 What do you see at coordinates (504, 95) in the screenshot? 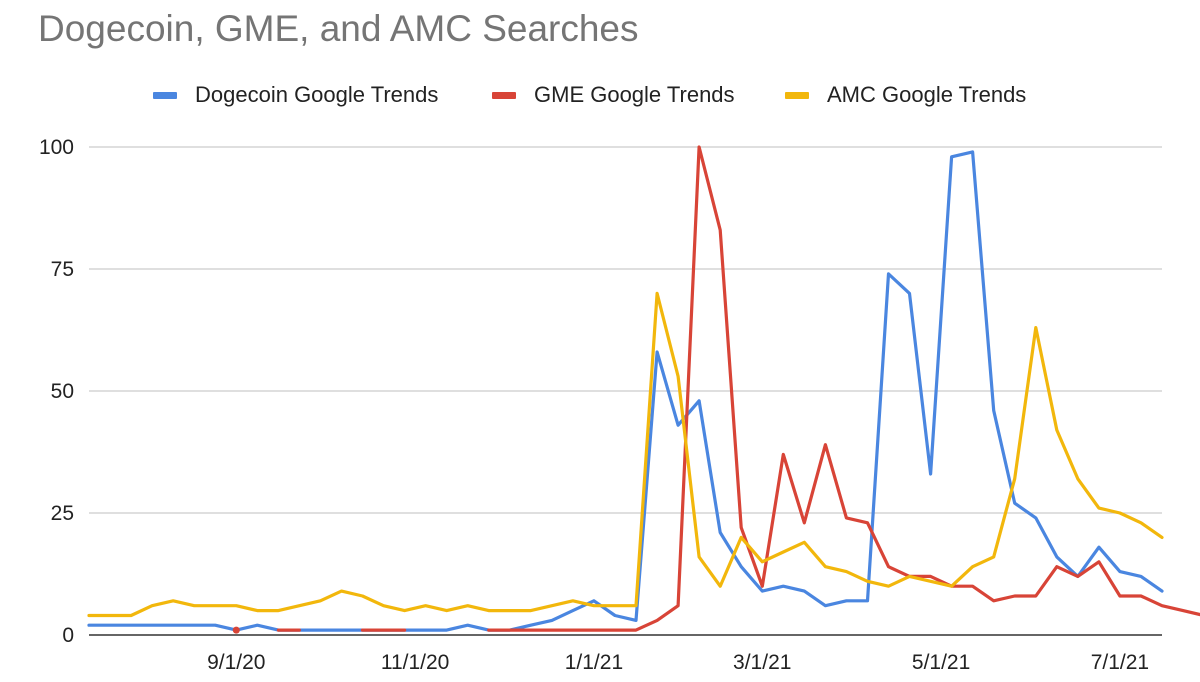
I see `legend-swatch-gme` at bounding box center [504, 95].